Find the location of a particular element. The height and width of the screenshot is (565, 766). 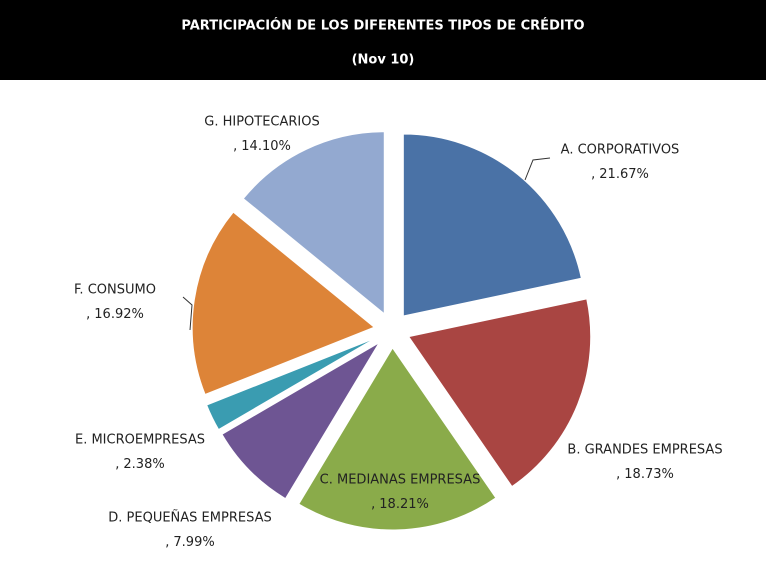

slice-label-value: , 18.73% is located at coordinates (645, 474).